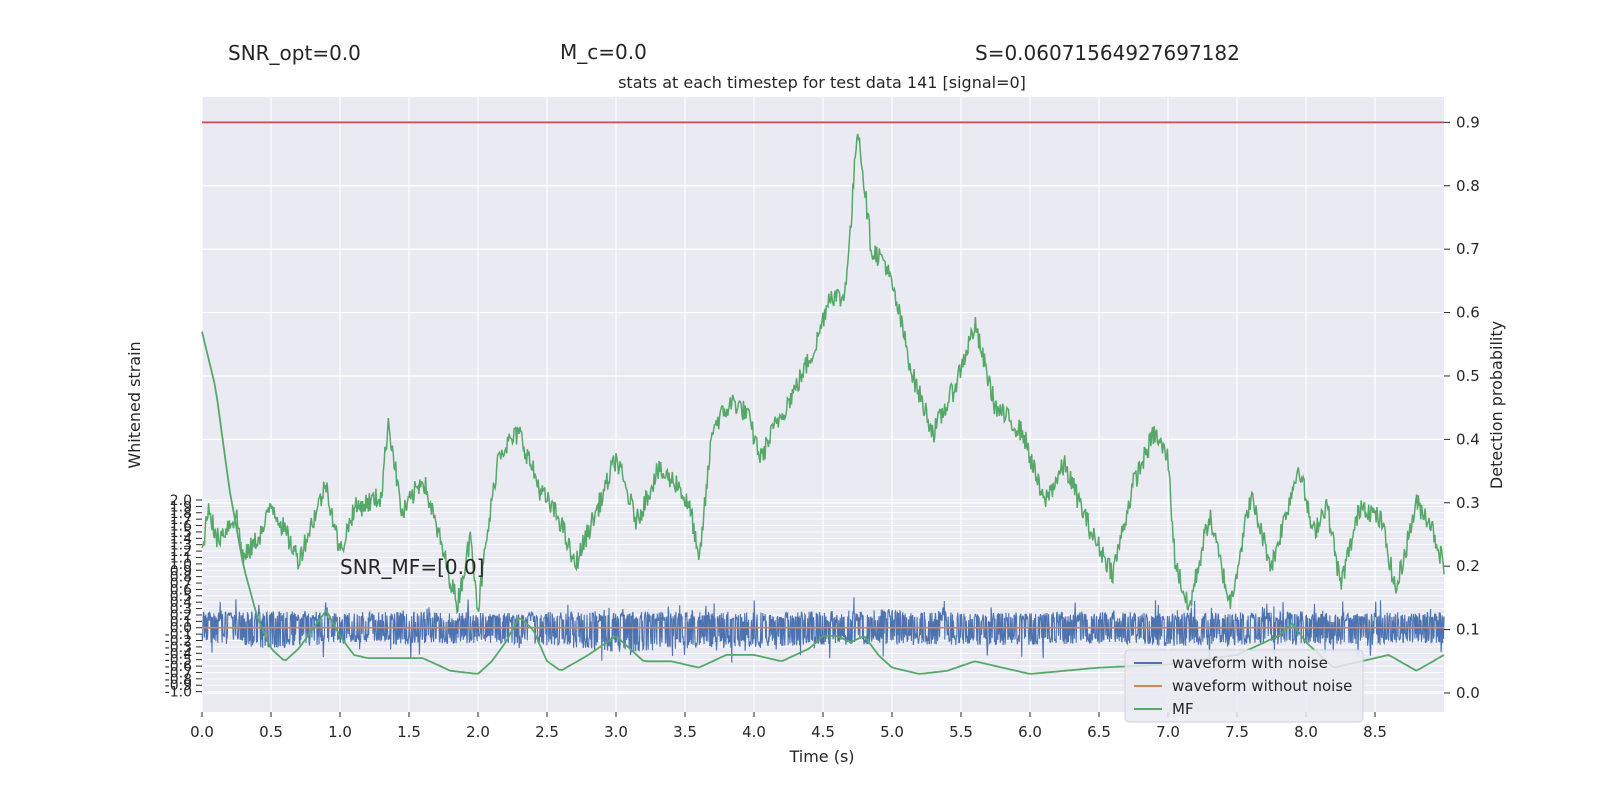  What do you see at coordinates (178, 667) in the screenshot?
I see `left-tick-label-4: -0.6` at bounding box center [178, 667].